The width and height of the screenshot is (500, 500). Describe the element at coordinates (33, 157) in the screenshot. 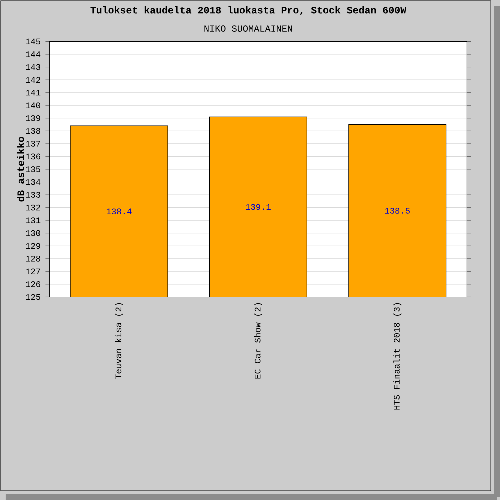

I see `y-tick-label: 136` at that location.